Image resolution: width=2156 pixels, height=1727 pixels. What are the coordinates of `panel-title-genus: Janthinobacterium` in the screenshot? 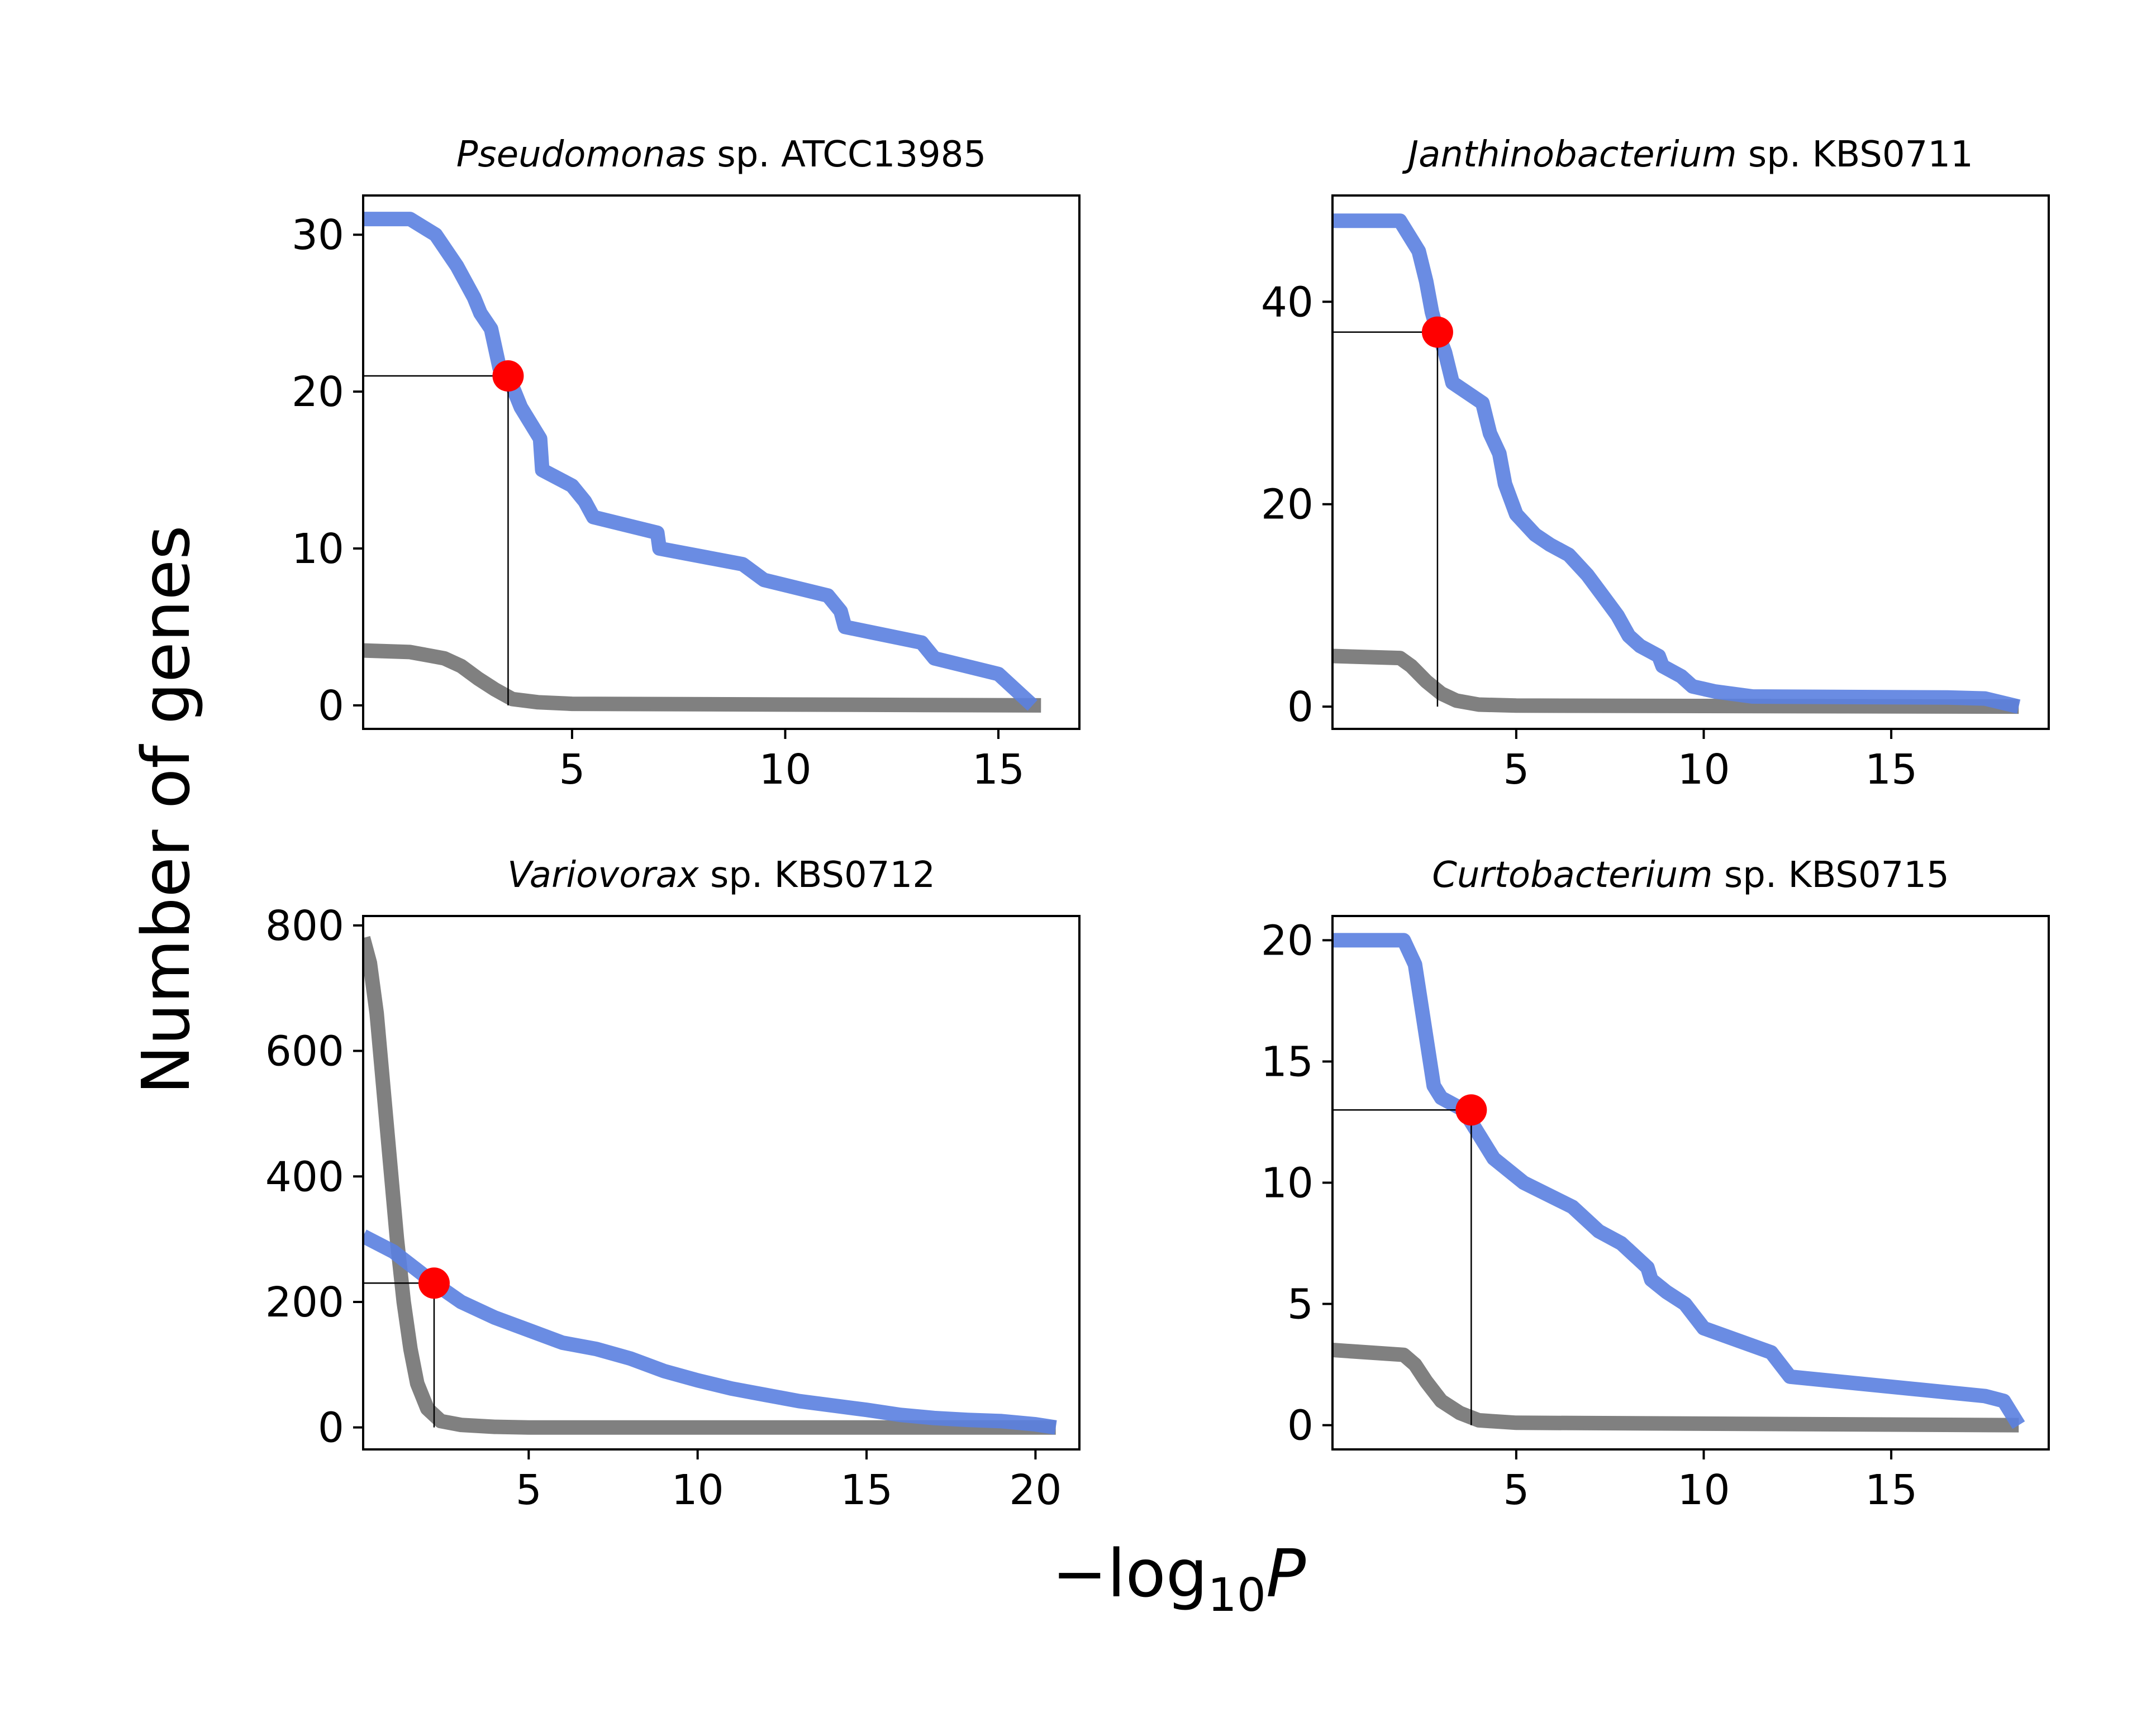 It's located at (1569, 154).